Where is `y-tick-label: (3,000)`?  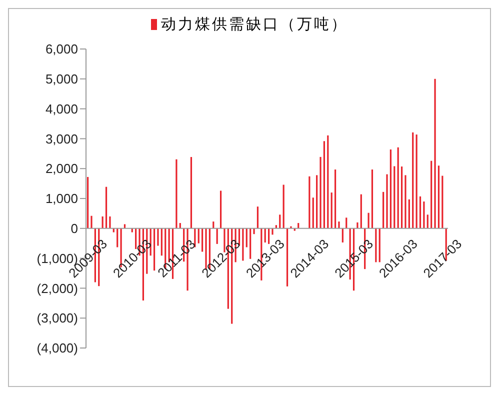
y-tick-label: (3,000) is located at coordinates (57, 318).